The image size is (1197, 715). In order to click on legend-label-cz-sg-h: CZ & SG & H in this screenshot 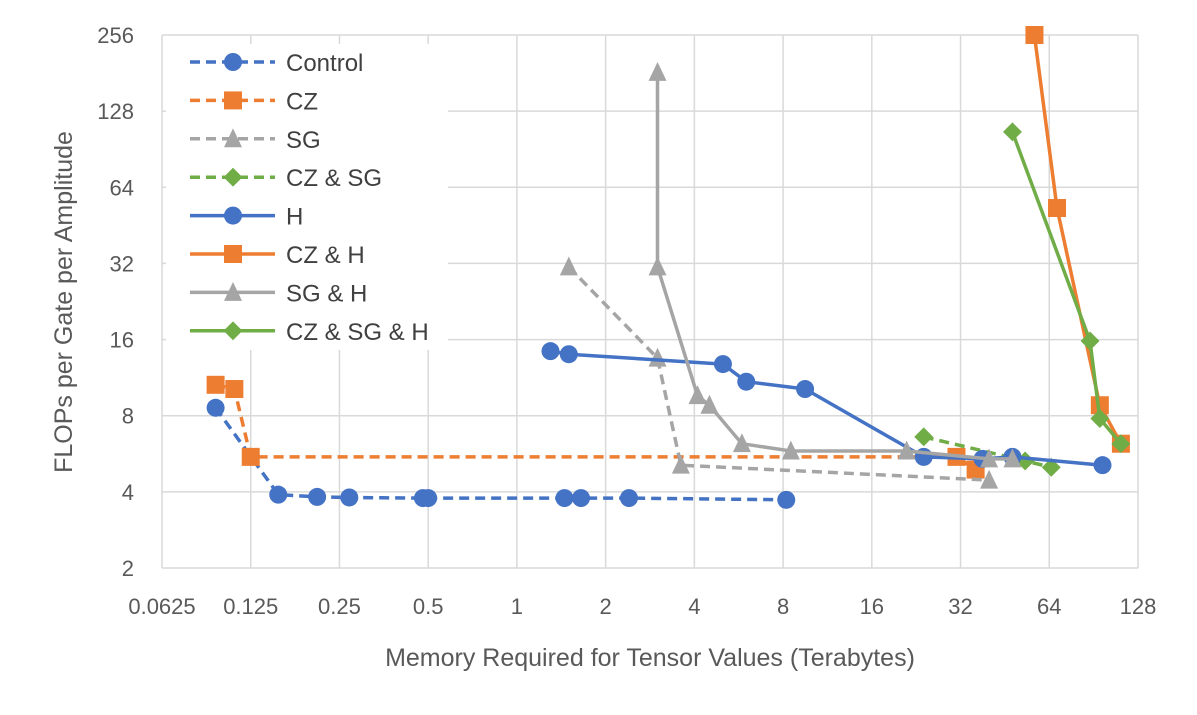, I will do `click(357, 332)`.